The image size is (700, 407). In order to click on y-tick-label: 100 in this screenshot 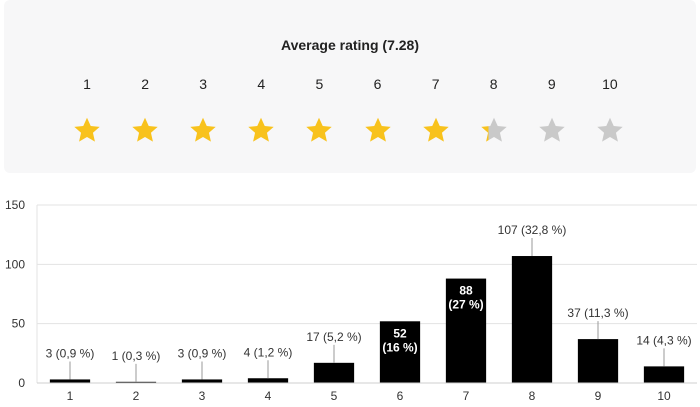, I will do `click(15, 264)`.